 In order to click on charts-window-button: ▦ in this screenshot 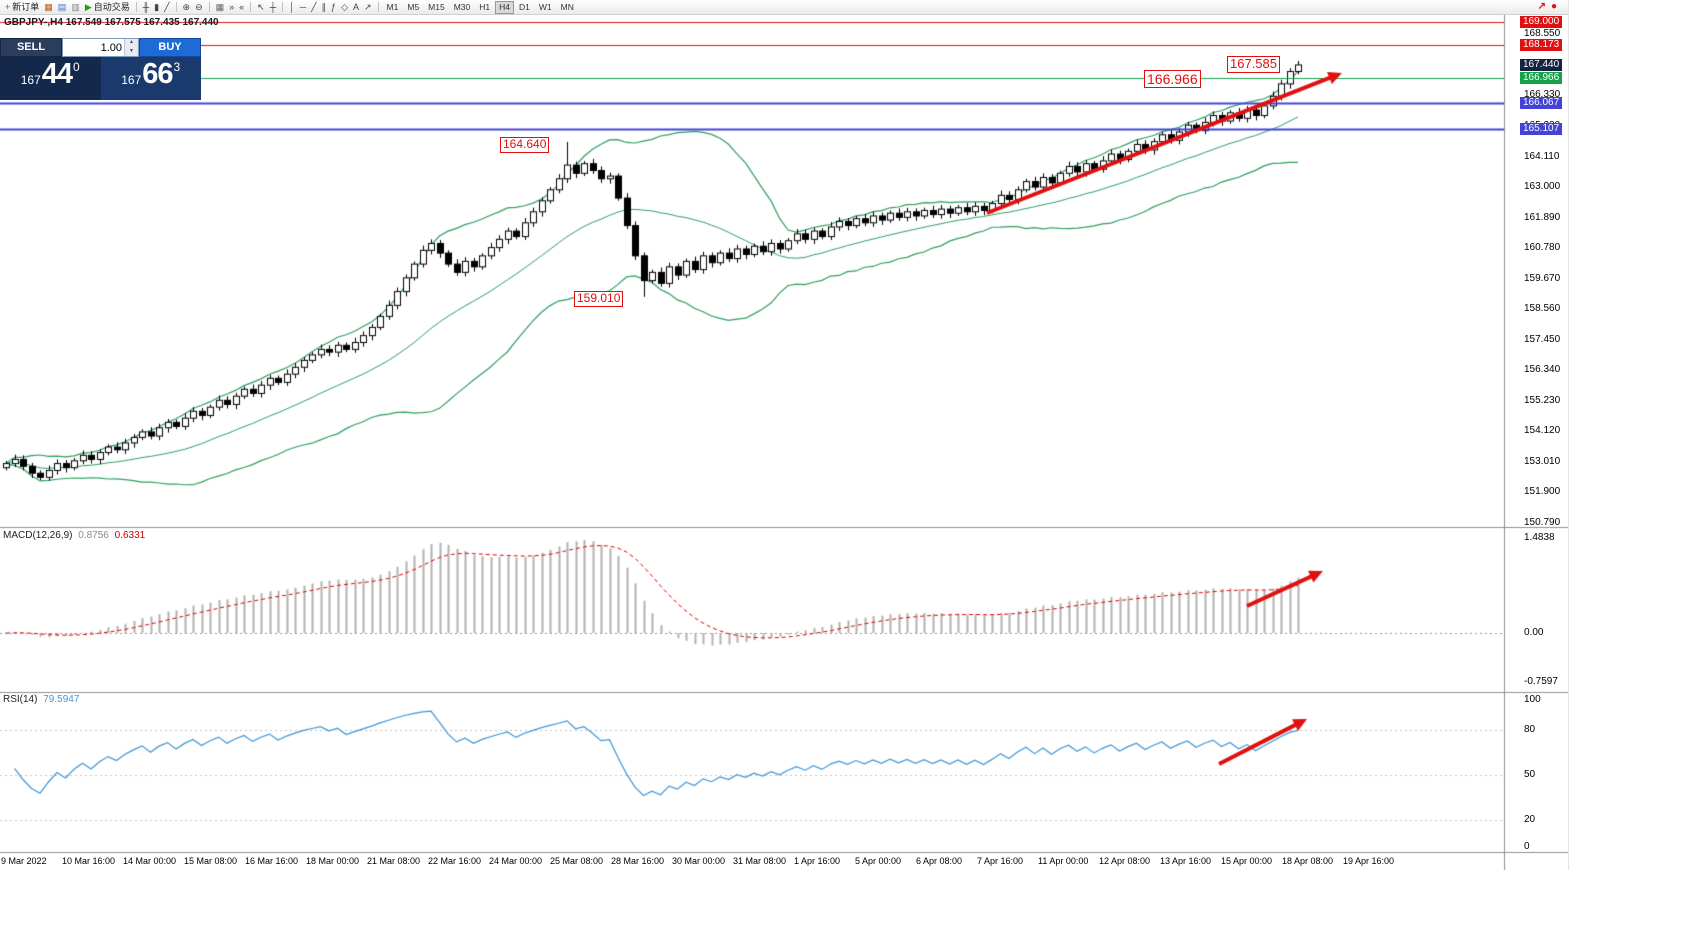, I will do `click(48, 7)`.